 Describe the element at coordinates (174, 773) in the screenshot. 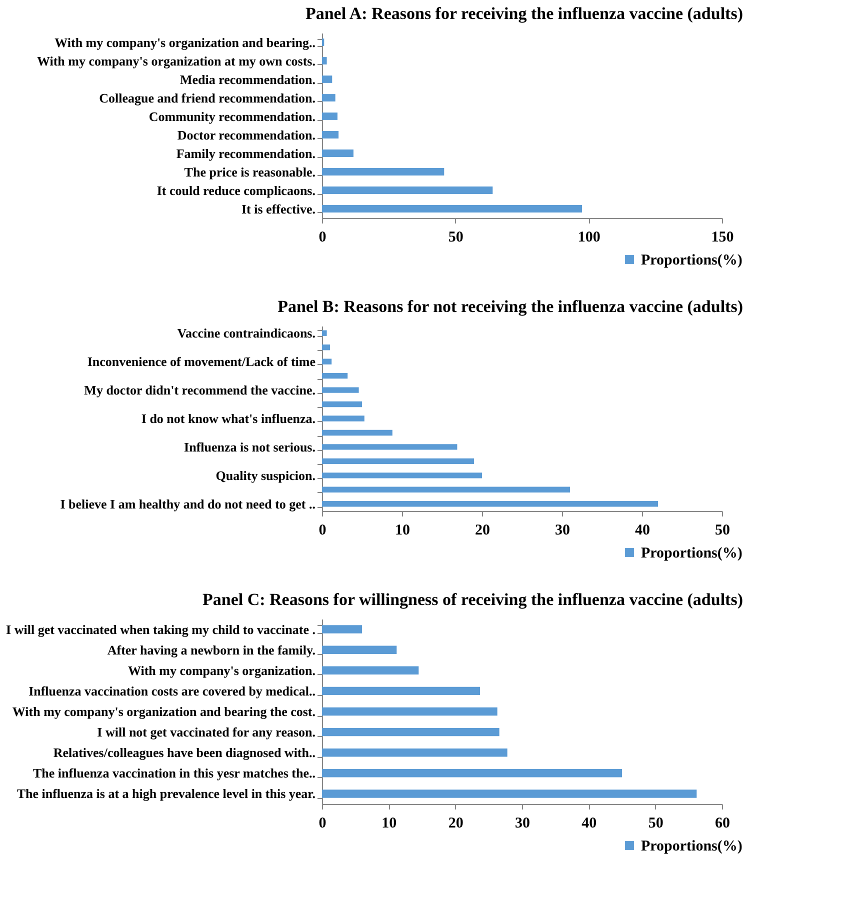

I see `y-tick-label: The influenza vaccination in this yesr matches the..` at that location.